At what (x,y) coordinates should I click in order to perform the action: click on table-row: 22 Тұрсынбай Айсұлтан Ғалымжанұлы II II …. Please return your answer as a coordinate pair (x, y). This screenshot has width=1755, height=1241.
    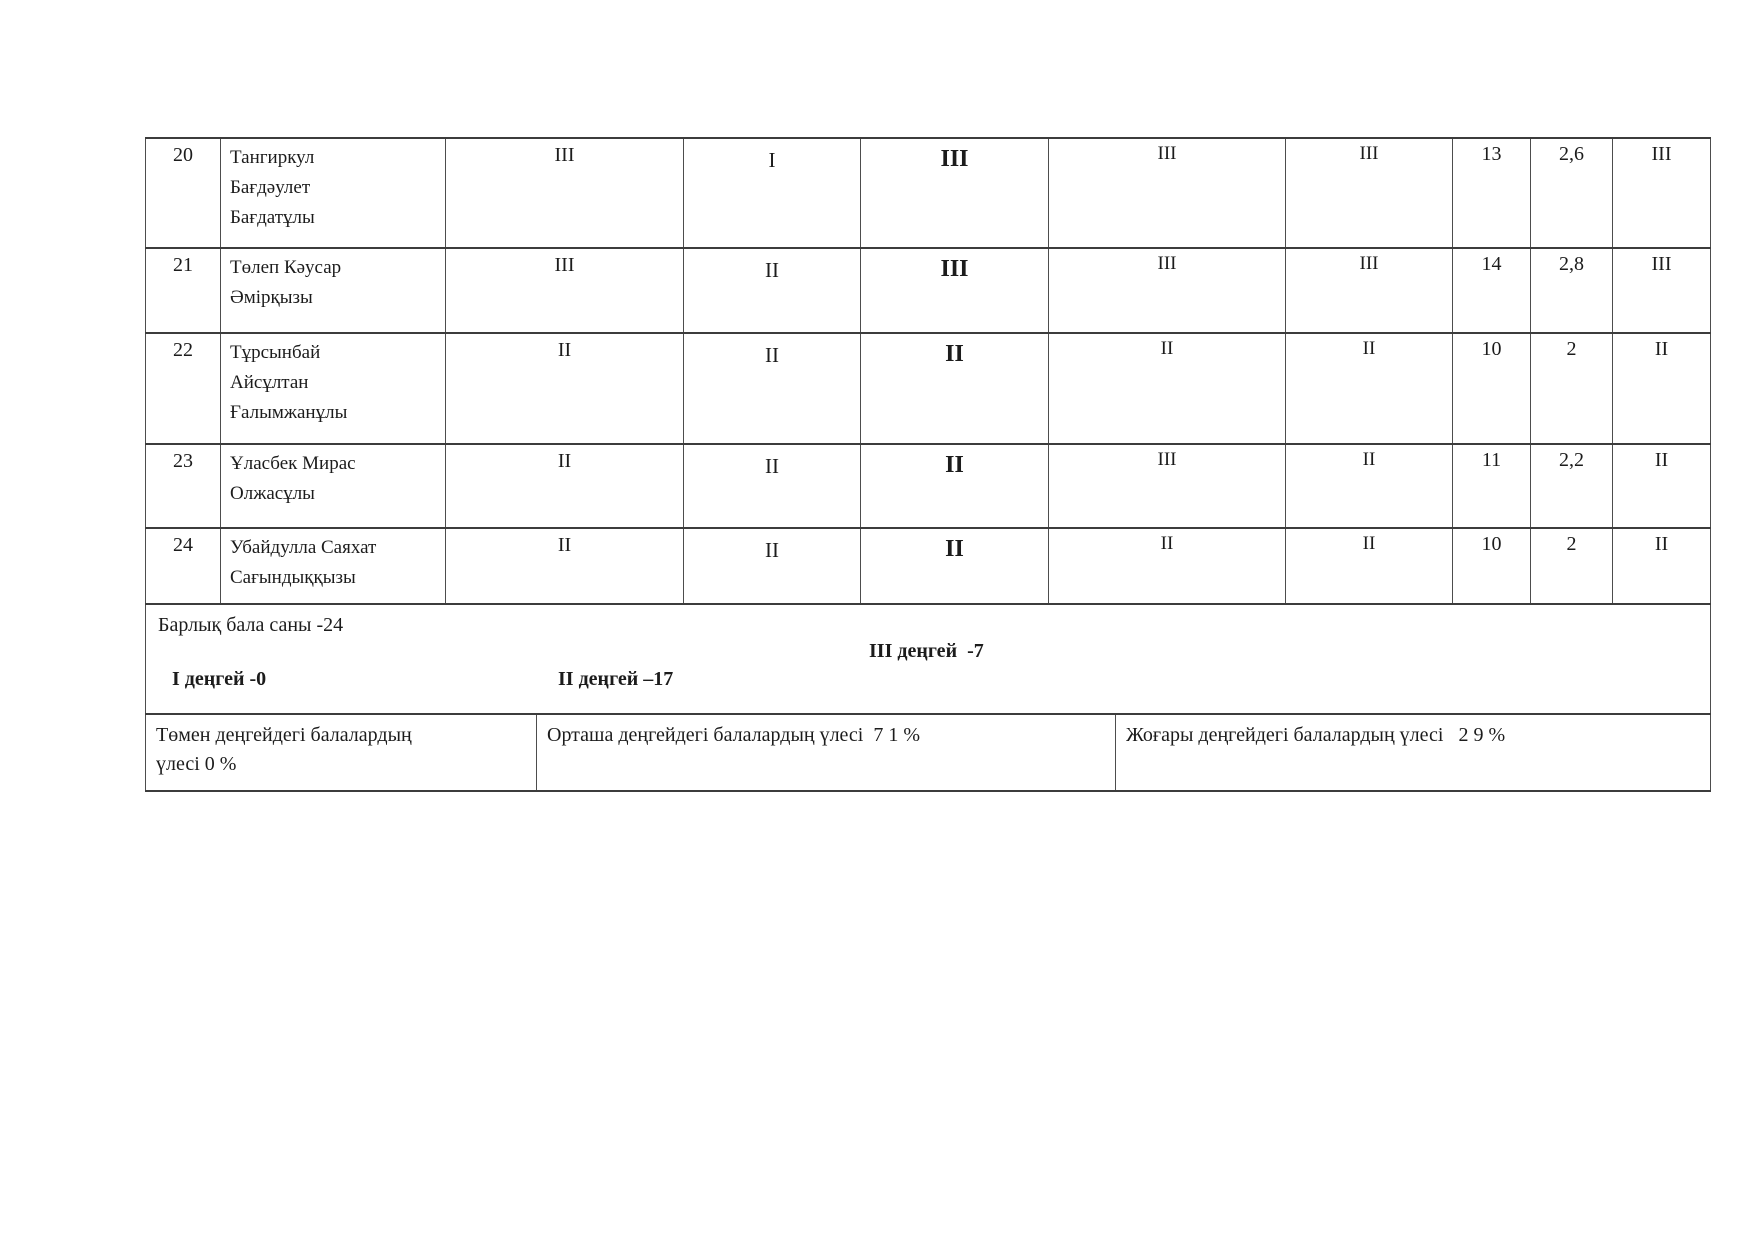
    Looking at the image, I should click on (928, 388).